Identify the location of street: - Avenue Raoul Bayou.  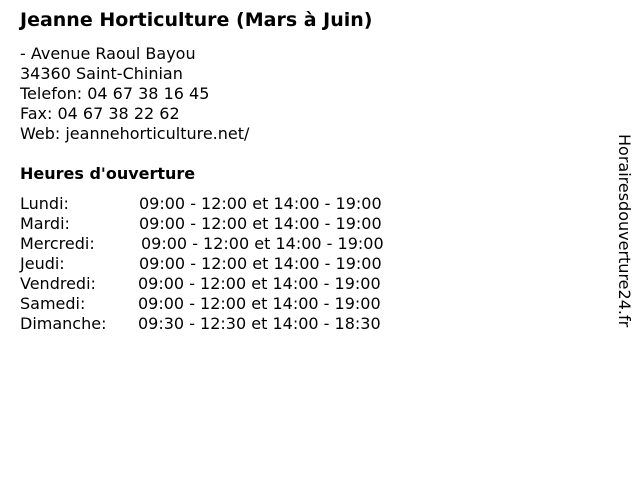
(108, 53).